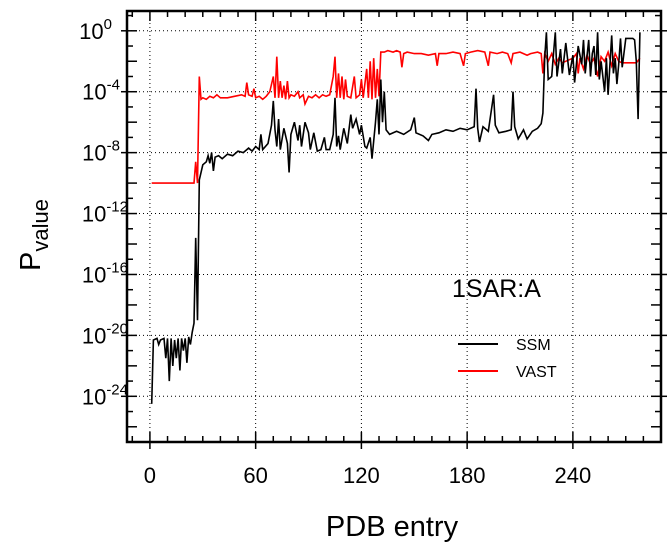 The width and height of the screenshot is (670, 555). Describe the element at coordinates (507, 359) in the screenshot. I see `legend: SSM VAST` at that location.